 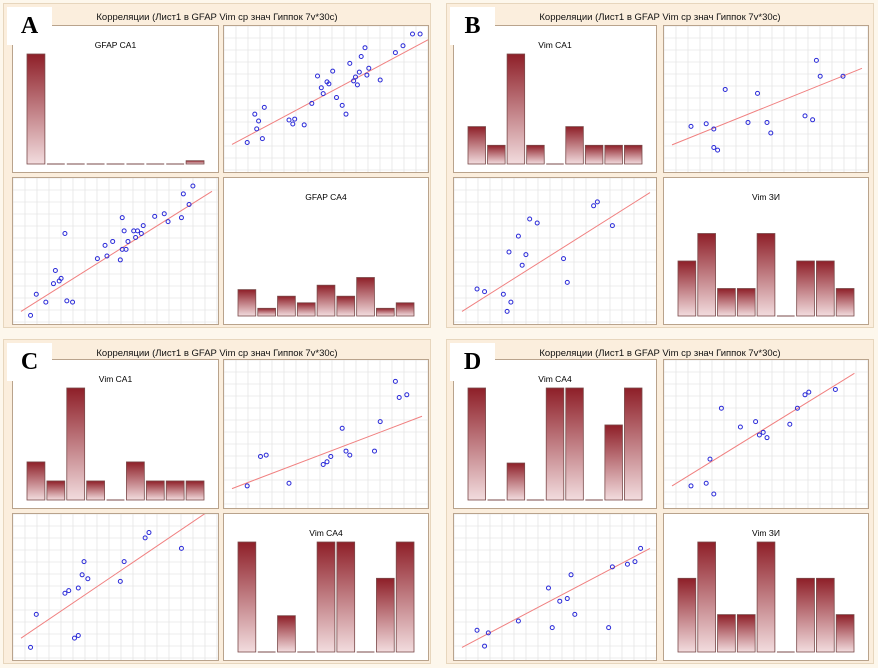 What do you see at coordinates (555, 45) in the screenshot?
I see `variable-label: Vim CA1` at bounding box center [555, 45].